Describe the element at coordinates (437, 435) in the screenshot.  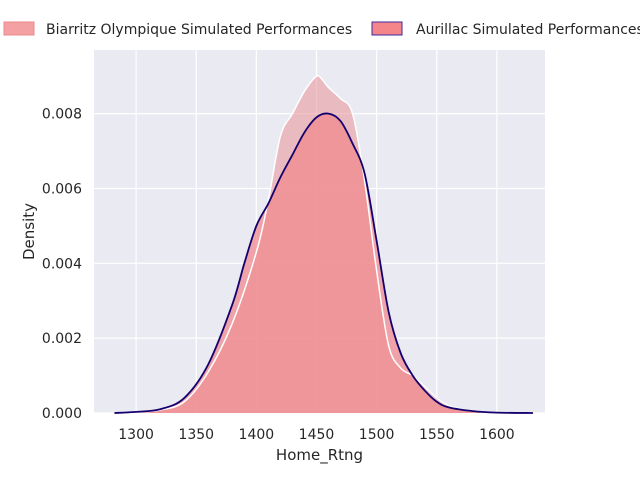
I see `x-tick-label: 1550` at that location.